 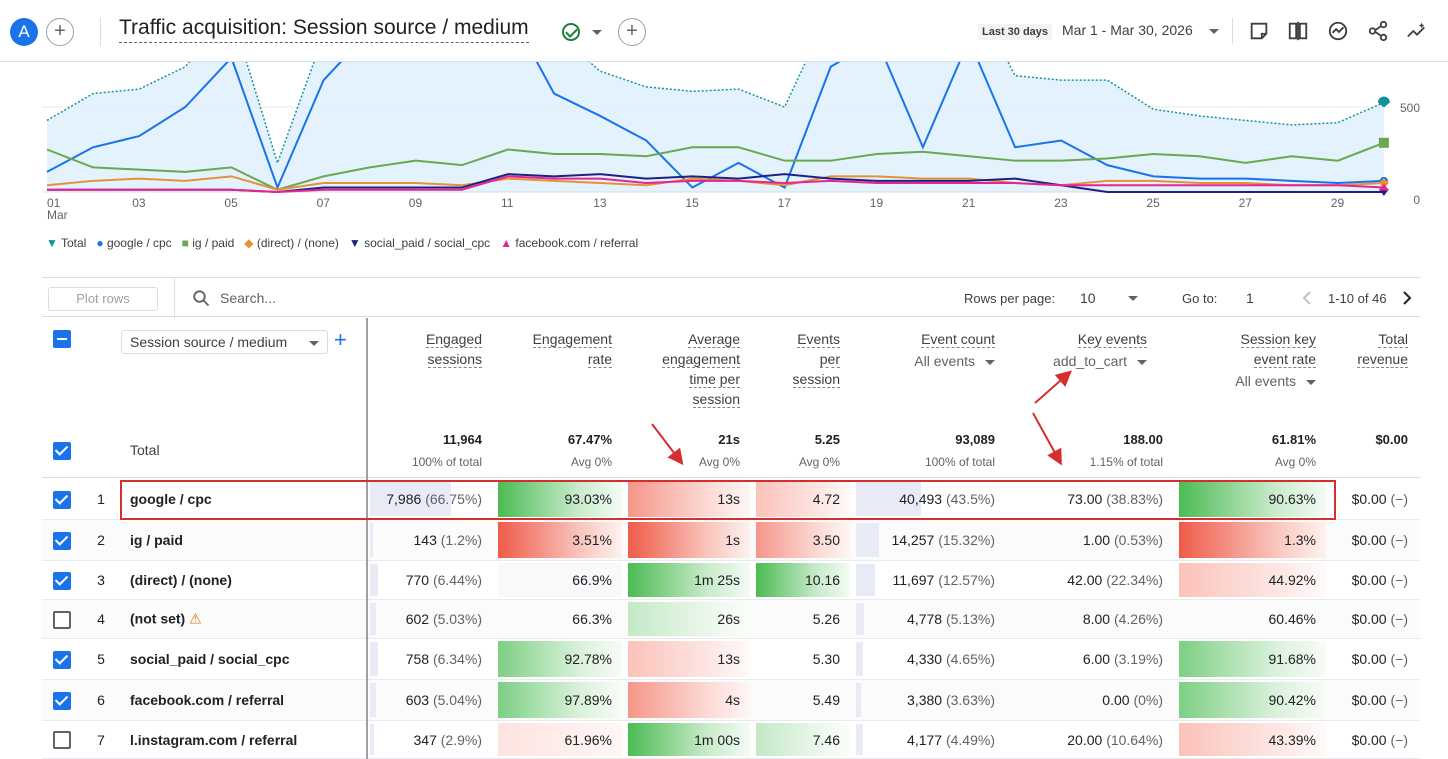 I want to click on x-tick-label: 21, so click(x=969, y=203).